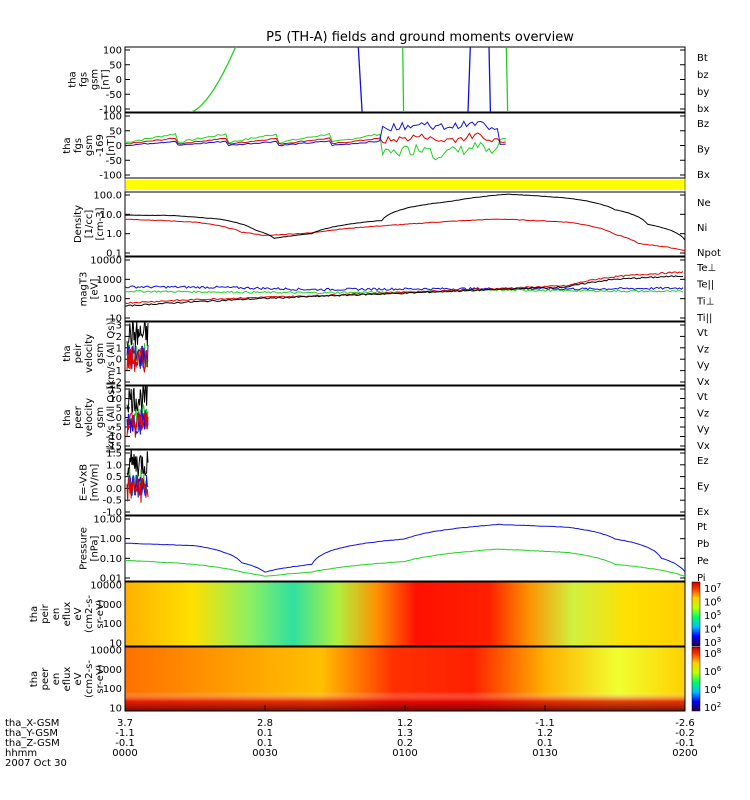 The image size is (750, 800). I want to click on y-tick-label: 15, so click(115, 390).